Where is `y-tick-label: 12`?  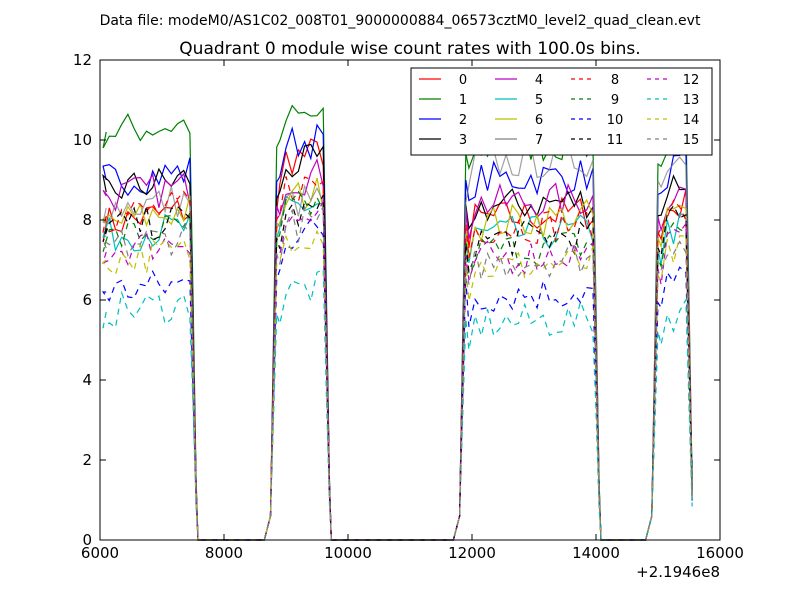
y-tick-label: 12 is located at coordinates (82, 60).